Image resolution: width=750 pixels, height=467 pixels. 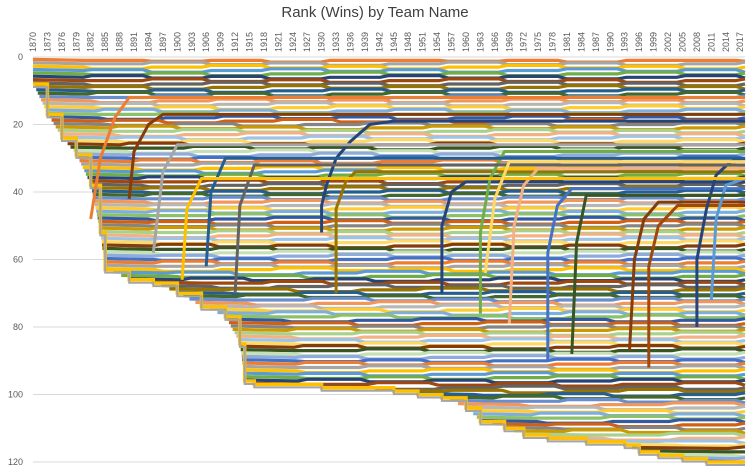 I want to click on x-tick-label: 1993, so click(x=625, y=42).